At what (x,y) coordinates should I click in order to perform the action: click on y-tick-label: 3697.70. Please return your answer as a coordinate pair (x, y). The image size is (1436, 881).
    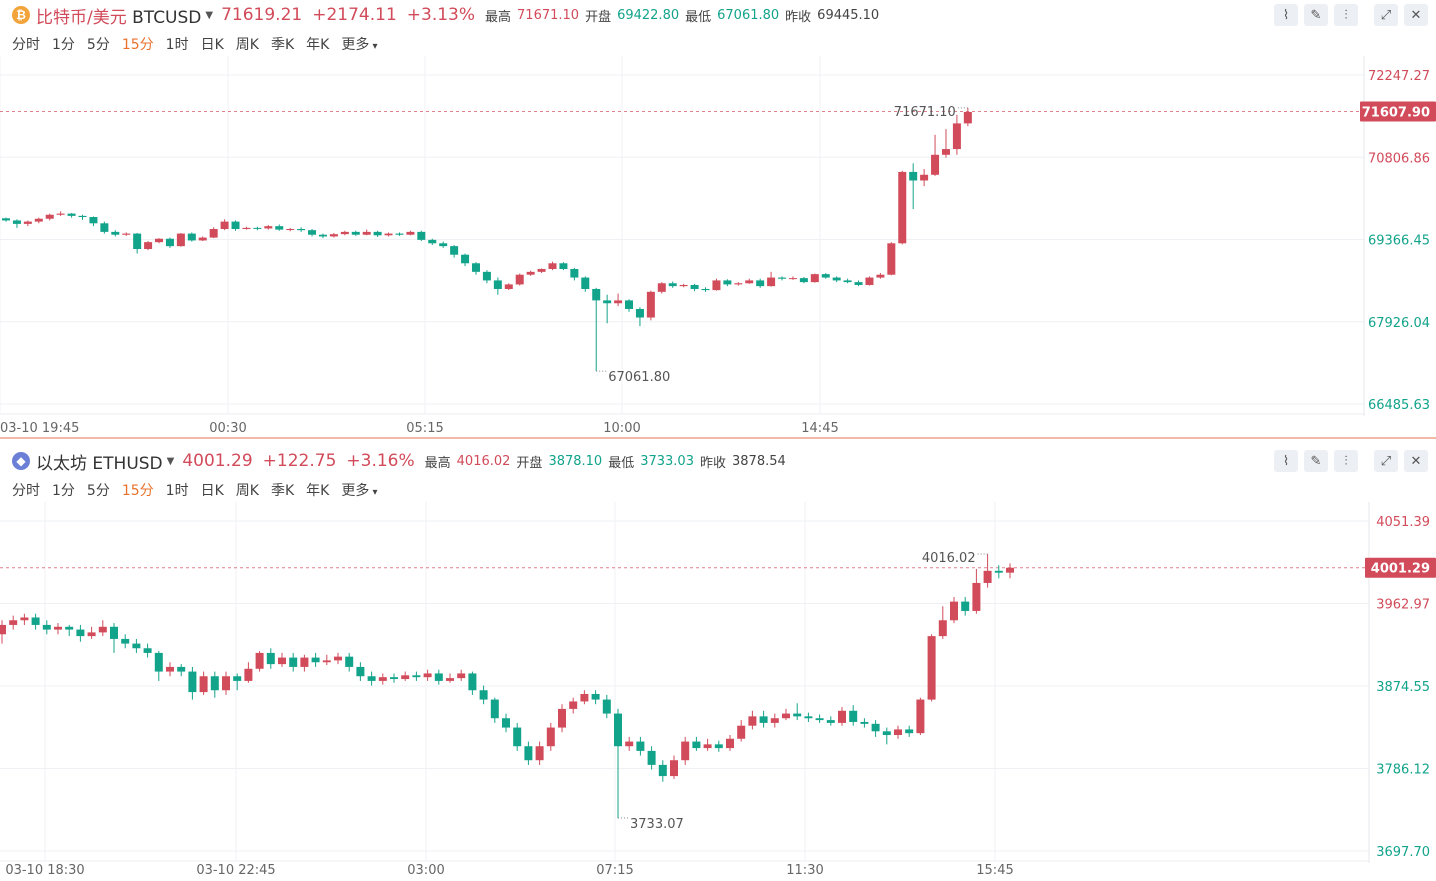
    Looking at the image, I should click on (1403, 852).